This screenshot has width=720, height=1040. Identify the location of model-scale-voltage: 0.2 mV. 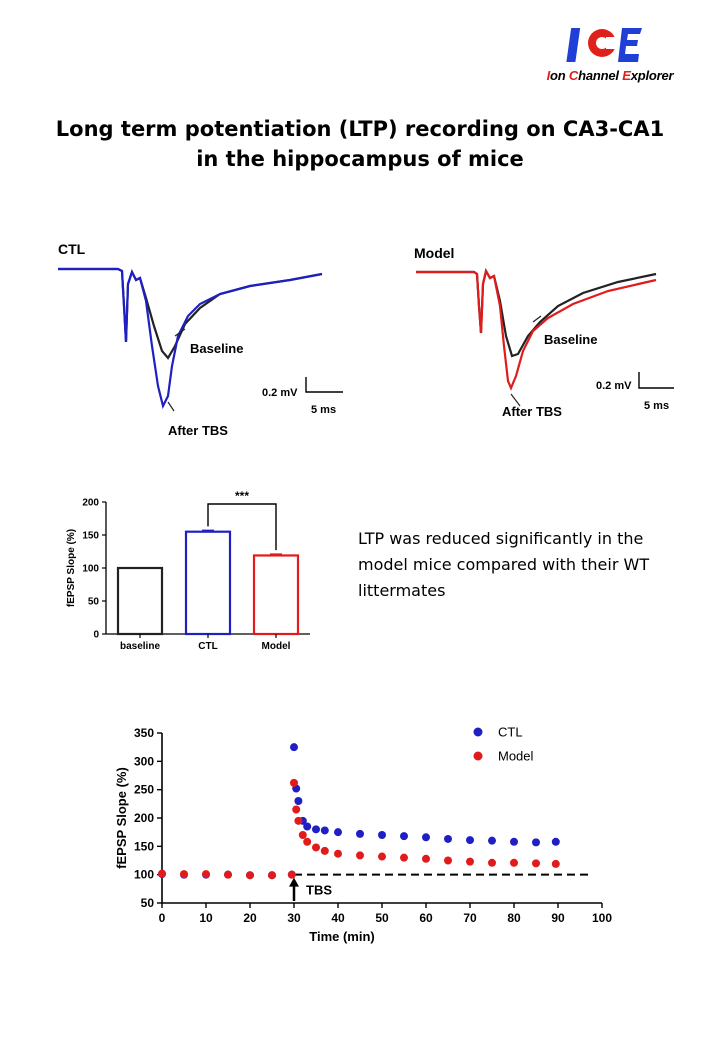
(614, 386).